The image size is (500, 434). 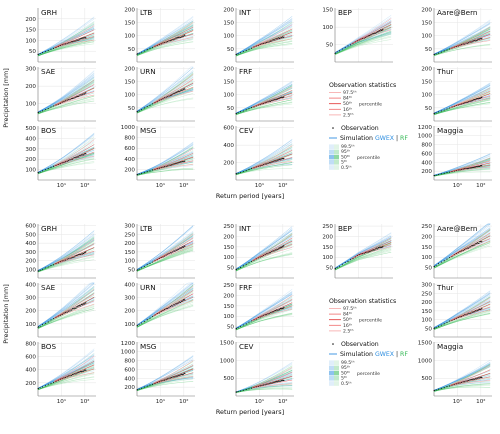 I want to click on panel-title: Maggia, so click(x=450, y=346).